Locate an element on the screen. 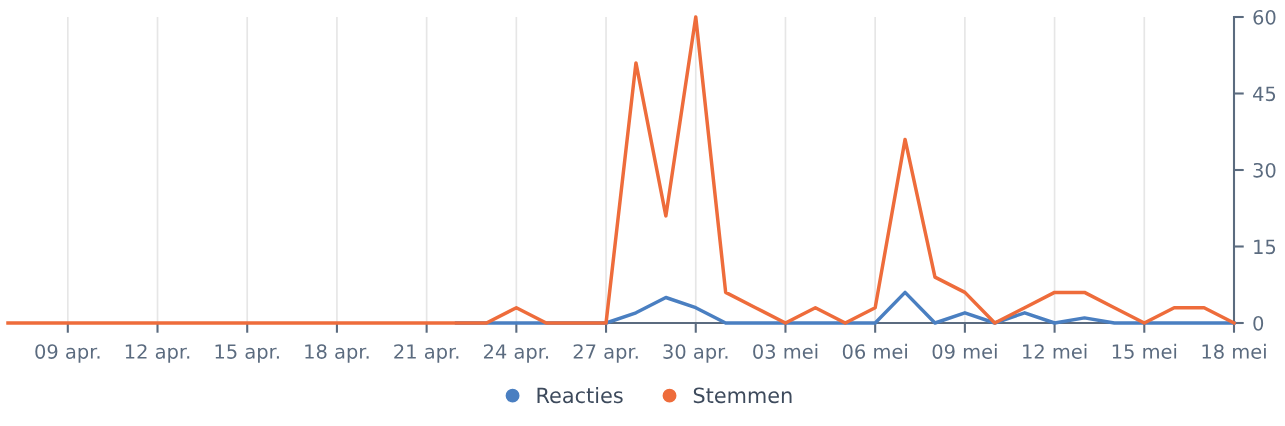  x-tick-label: 09 mei is located at coordinates (964, 351).